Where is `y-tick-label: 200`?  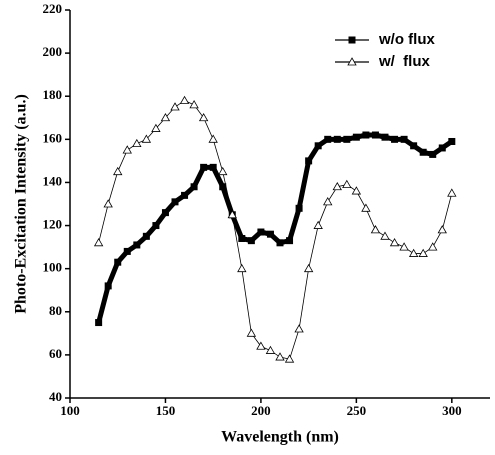
y-tick-label: 200 is located at coordinates (53, 51).